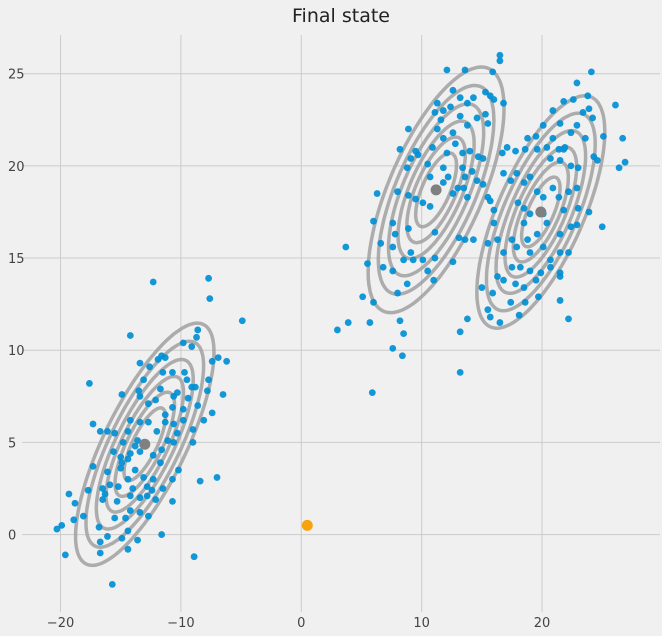 Image resolution: width=662 pixels, height=636 pixels. I want to click on y-tick-label: 0, so click(12, 536).